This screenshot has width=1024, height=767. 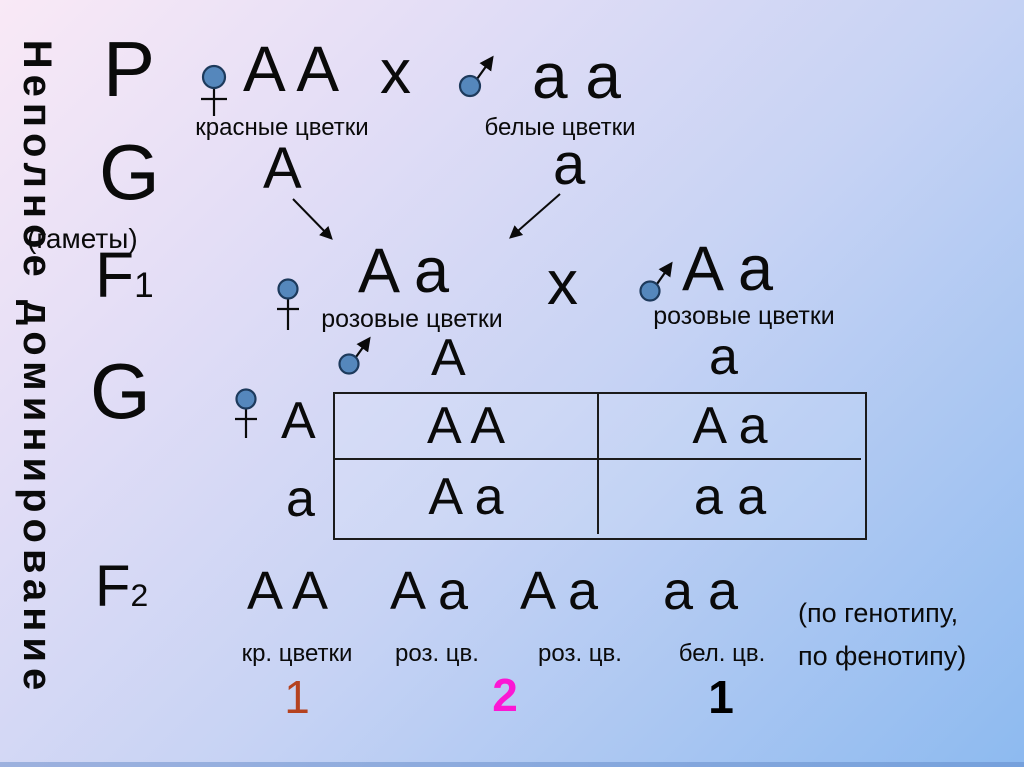 What do you see at coordinates (560, 127) in the screenshot?
I see `p-male-phenotype-label: белые цветки` at bounding box center [560, 127].